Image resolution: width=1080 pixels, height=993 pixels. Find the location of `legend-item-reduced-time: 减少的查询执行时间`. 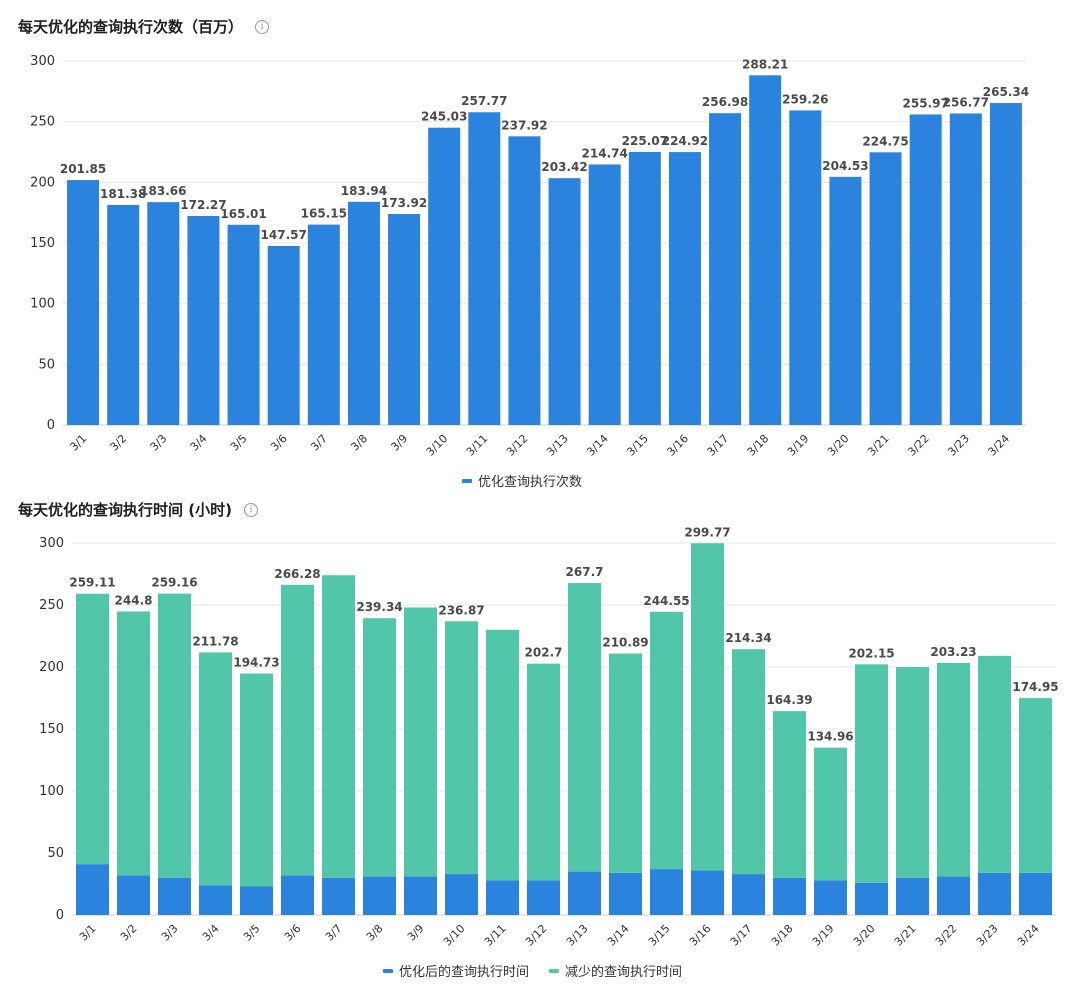

legend-item-reduced-time: 减少的查询执行时间 is located at coordinates (615, 970).